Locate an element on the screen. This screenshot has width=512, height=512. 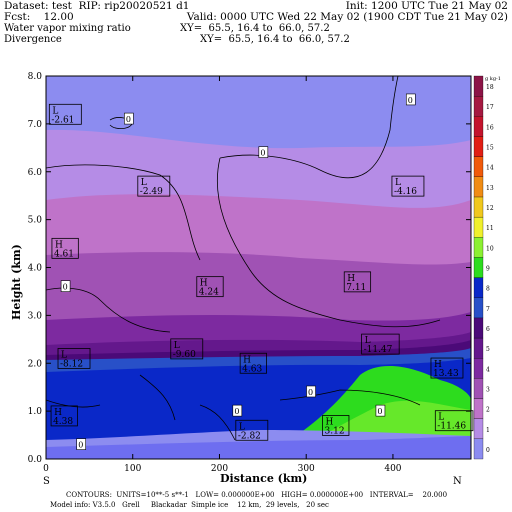
y-tick-label: 6.0 is located at coordinates (35, 173).